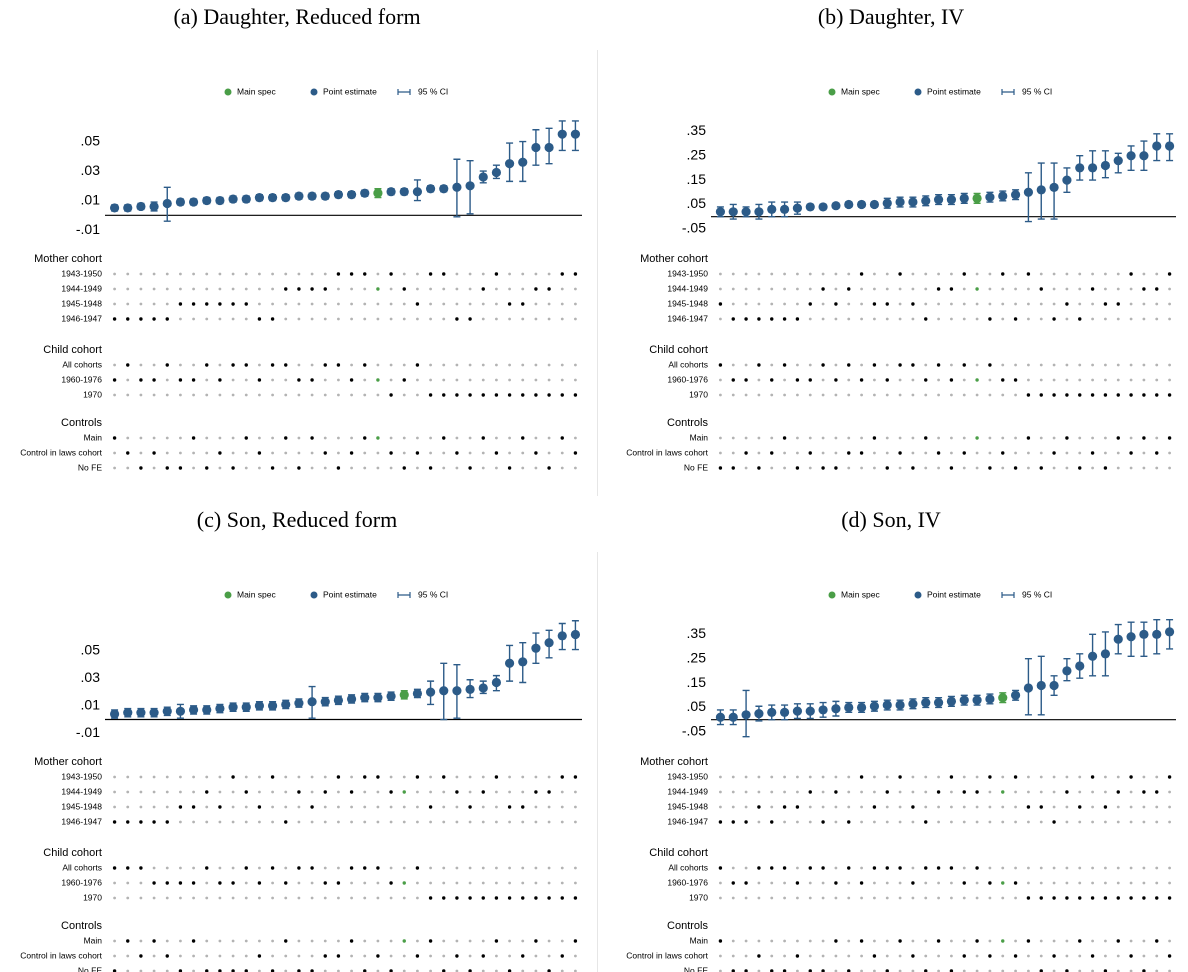 The height and width of the screenshot is (972, 1188). What do you see at coordinates (92, 394) in the screenshot?
I see `row-label: 1970` at bounding box center [92, 394].